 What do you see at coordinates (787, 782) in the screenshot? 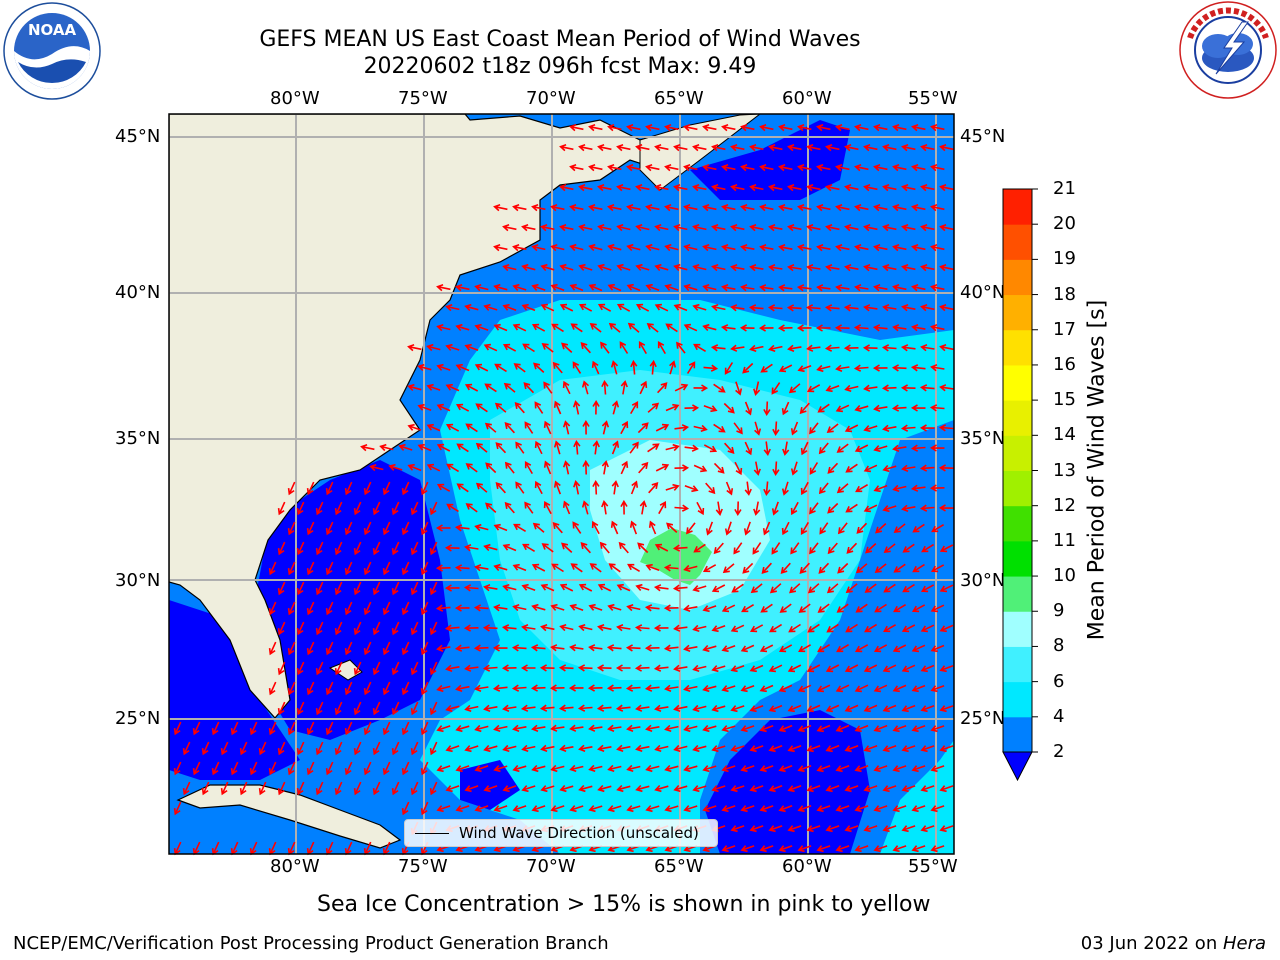
I see `period-under-2s-southeast` at bounding box center [787, 782].